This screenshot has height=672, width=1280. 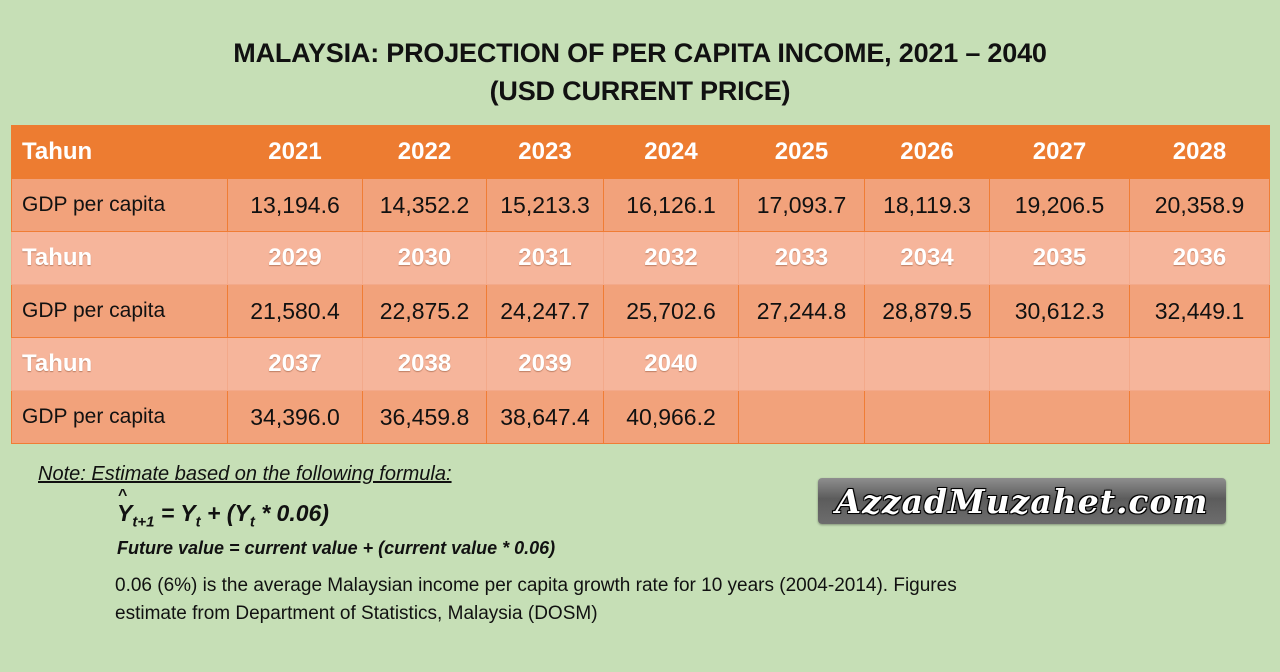 I want to click on year-cell: 2034, so click(x=927, y=258).